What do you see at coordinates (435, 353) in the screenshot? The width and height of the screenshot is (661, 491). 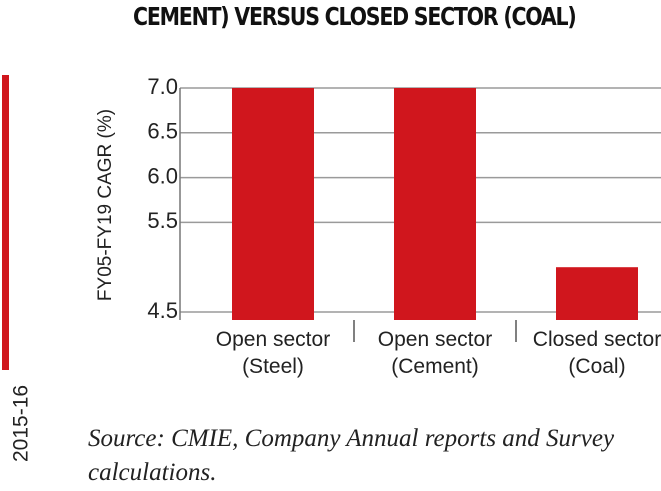 I see `x-tick-label: Open sector (Cement)` at bounding box center [435, 353].